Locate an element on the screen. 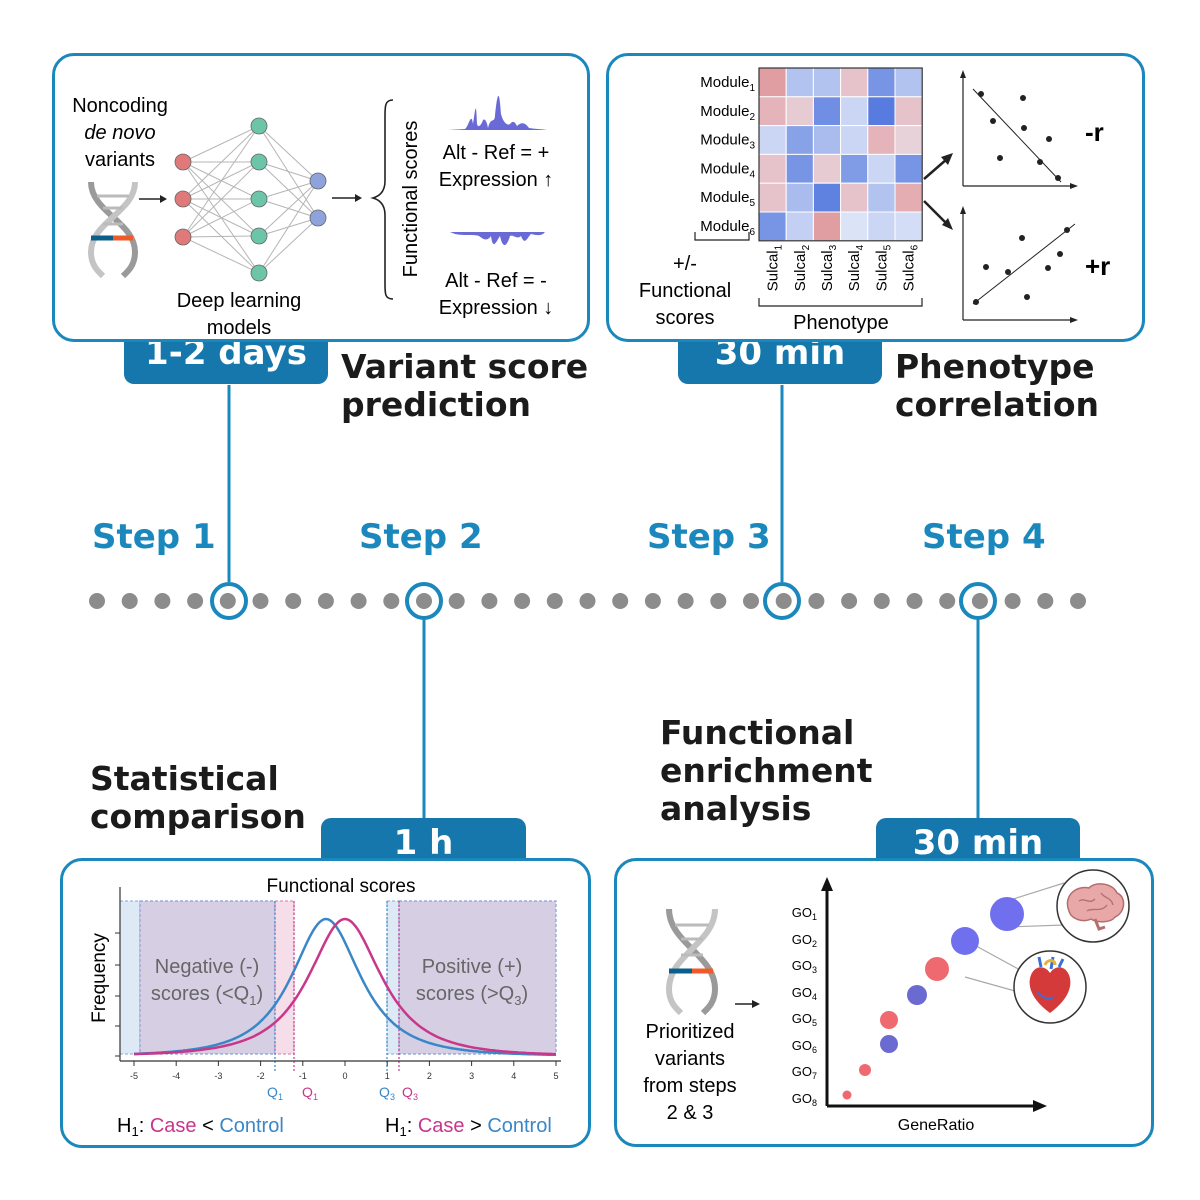  q1-control-letter: Q is located at coordinates (272, 1092).